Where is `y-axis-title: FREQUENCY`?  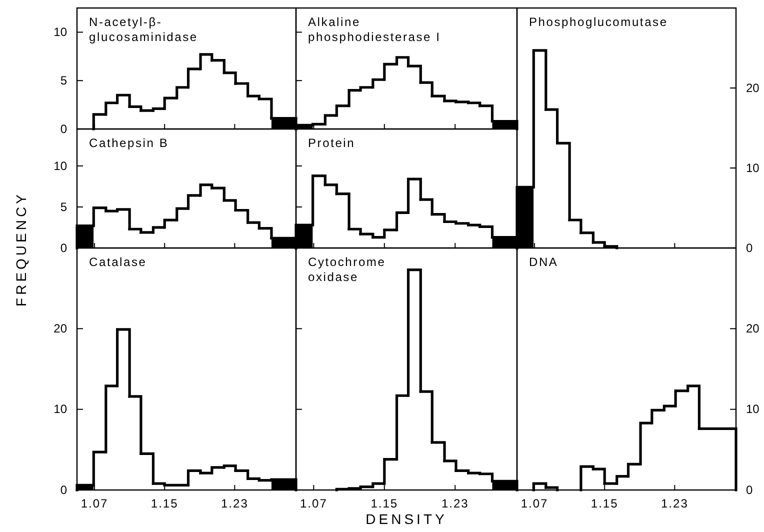
y-axis-title: FREQUENCY is located at coordinates (21, 249).